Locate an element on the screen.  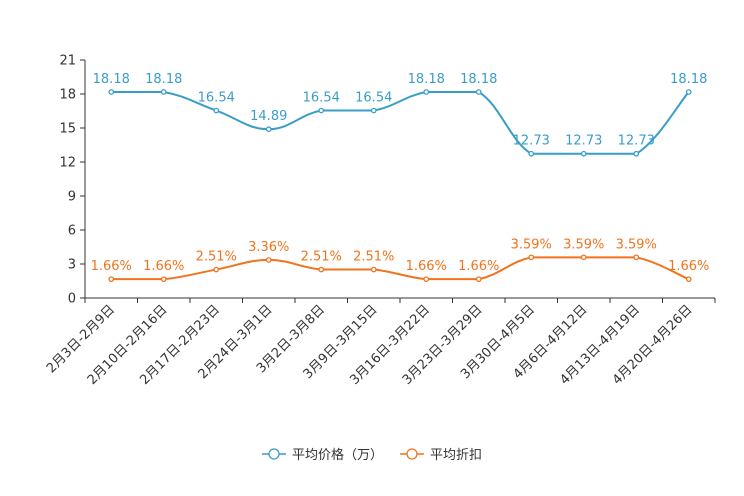
y-tick-label: 3 is located at coordinates (72, 265).